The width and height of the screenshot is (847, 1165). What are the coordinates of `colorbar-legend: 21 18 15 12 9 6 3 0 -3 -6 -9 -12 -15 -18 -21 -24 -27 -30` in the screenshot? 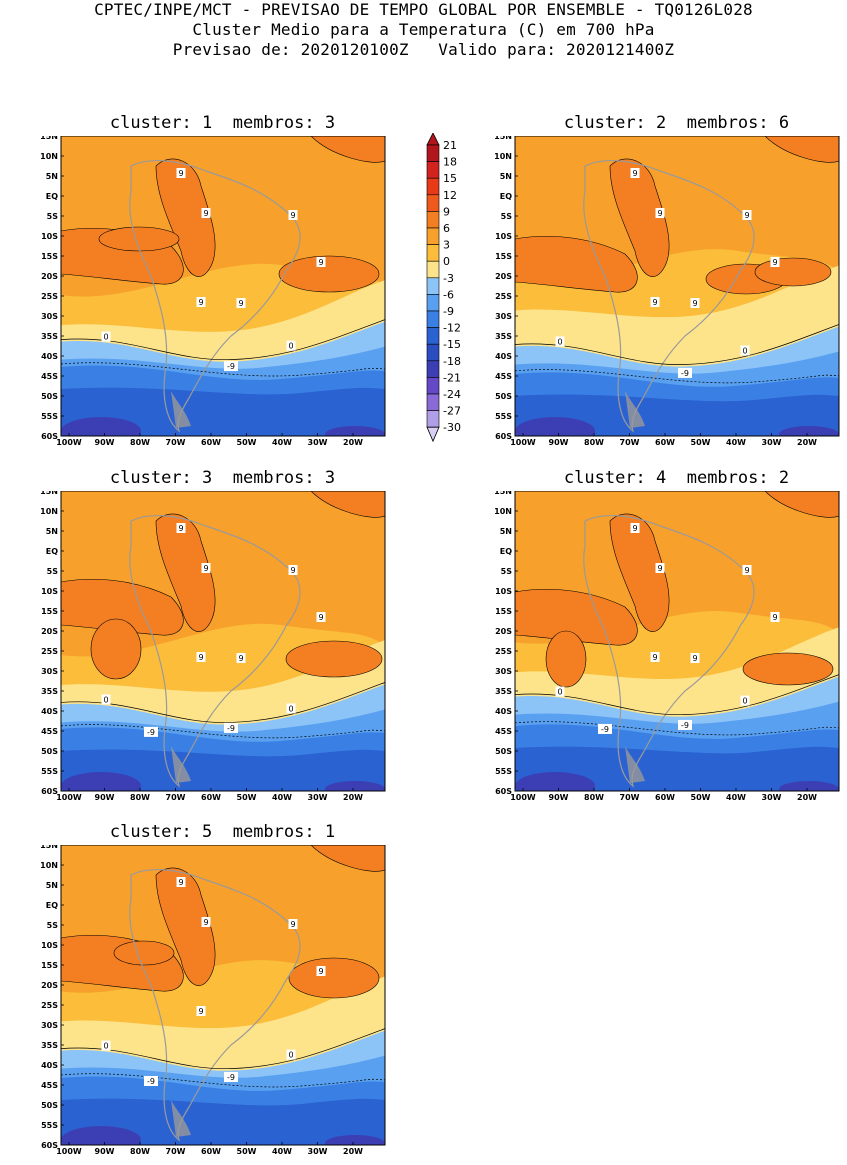 It's located at (450, 289).